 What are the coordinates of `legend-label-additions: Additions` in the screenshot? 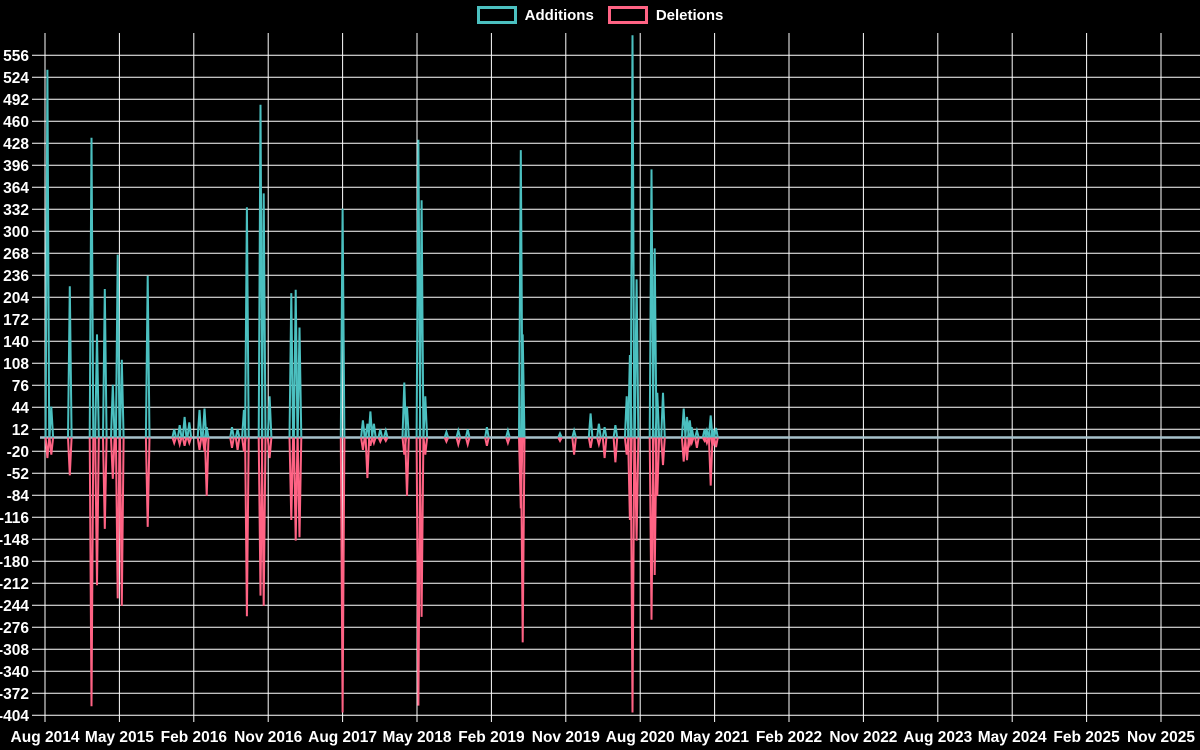 It's located at (559, 15).